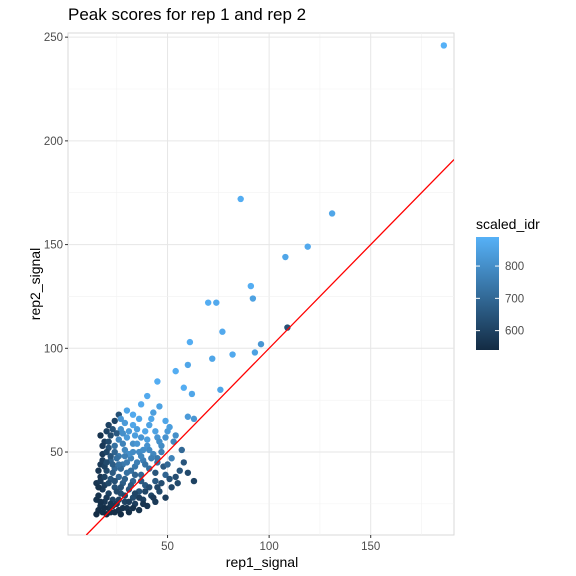  Describe the element at coordinates (514, 299) in the screenshot. I see `legend-tick-label: 700` at that location.